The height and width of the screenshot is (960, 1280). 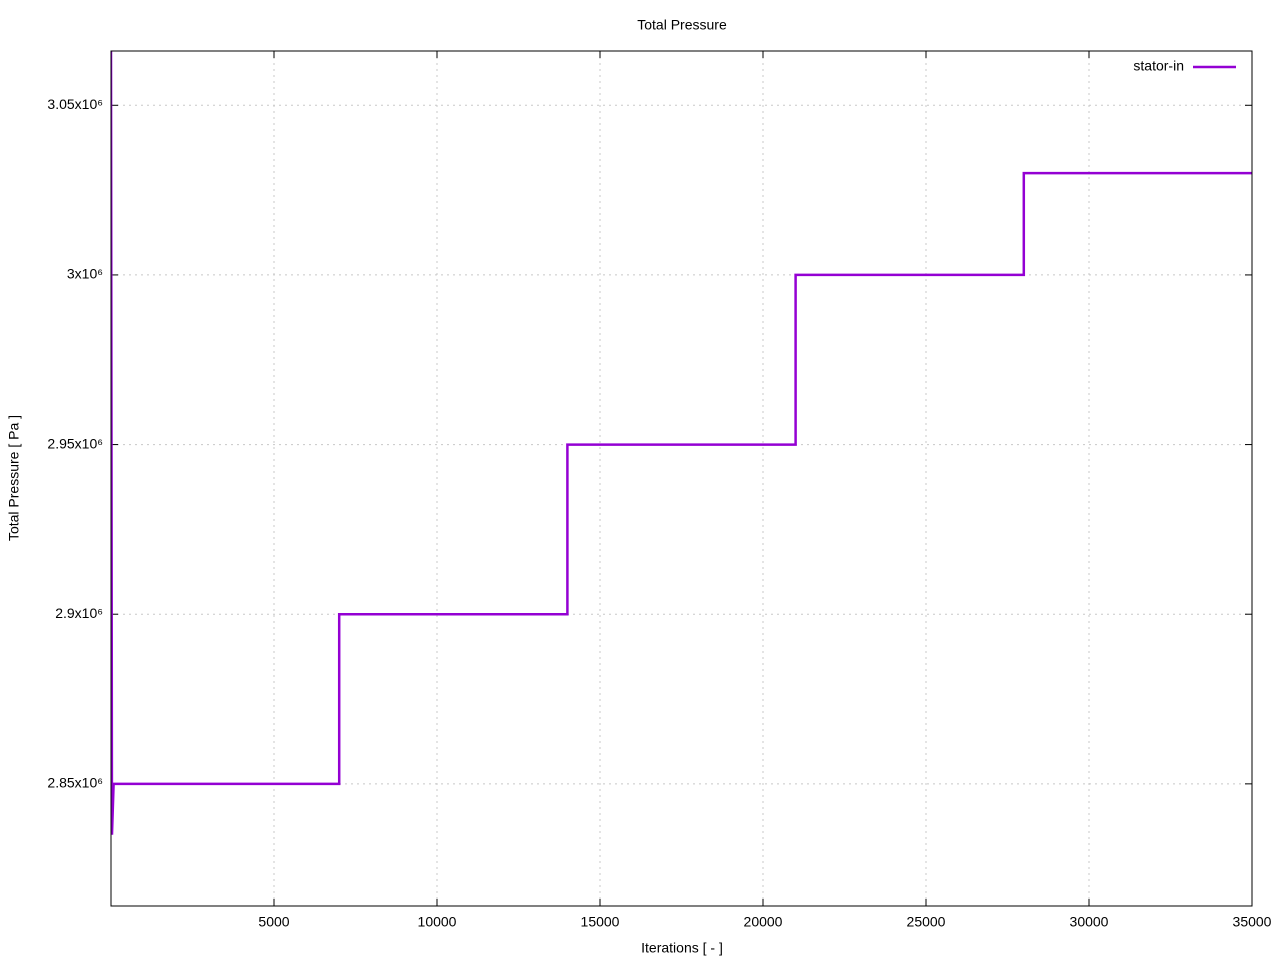 What do you see at coordinates (79, 613) in the screenshot?
I see `y-tick-label: 2.9x10⁶` at bounding box center [79, 613].